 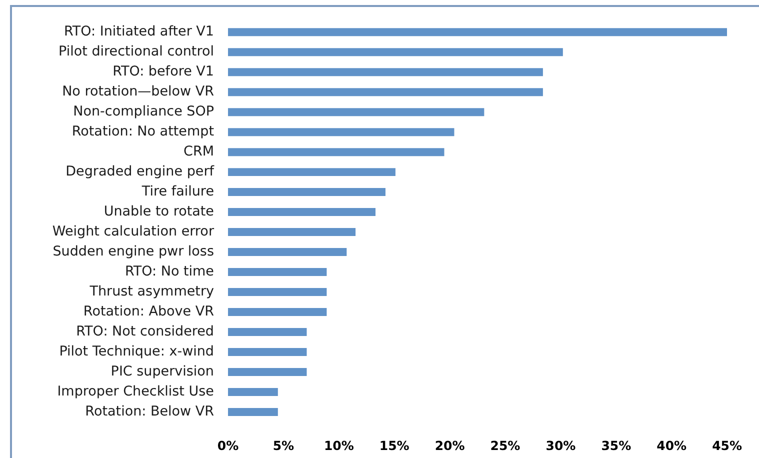 What do you see at coordinates (149, 412) in the screenshot?
I see `y-tick-label: Rotation: Below VR` at bounding box center [149, 412].